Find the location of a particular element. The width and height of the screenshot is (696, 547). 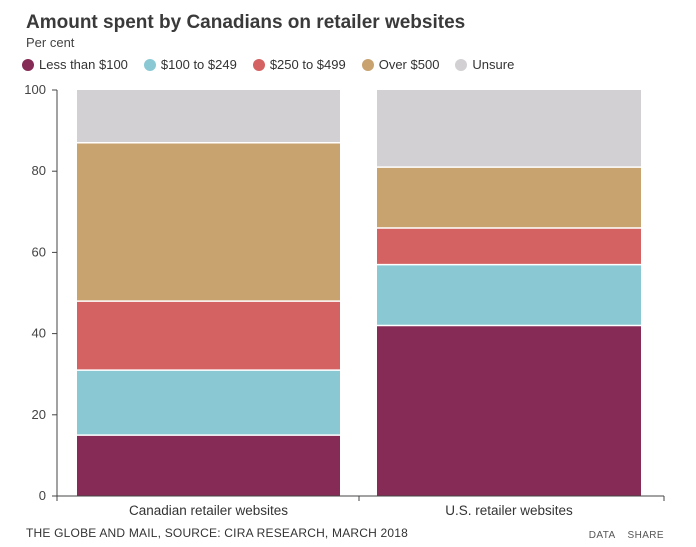

y-tick-label: 20 is located at coordinates (39, 414).